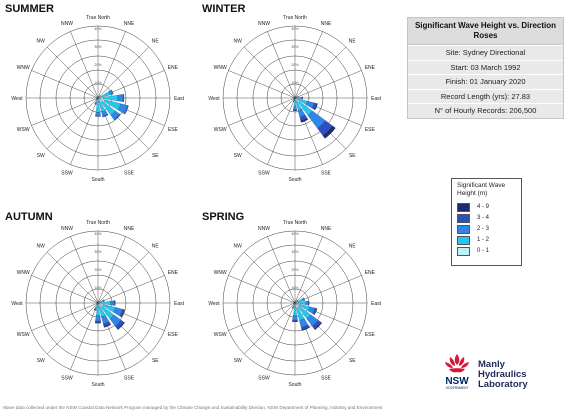 Image resolution: width=584 pixels, height=417 pixels. I want to click on rose-direction-label: West, so click(17, 99).